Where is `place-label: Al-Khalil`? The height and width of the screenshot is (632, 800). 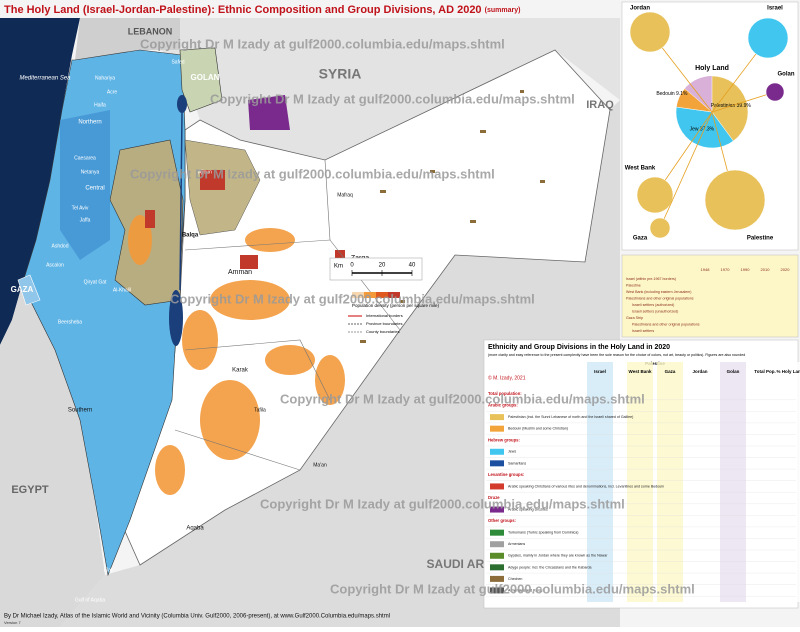
place-label: Al-Khalil is located at coordinates (122, 290).